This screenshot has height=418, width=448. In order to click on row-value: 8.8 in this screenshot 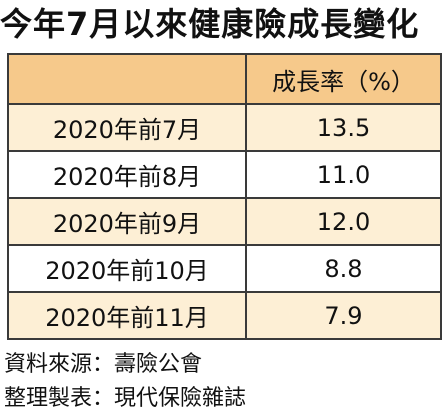, I will do `click(343, 268)`.